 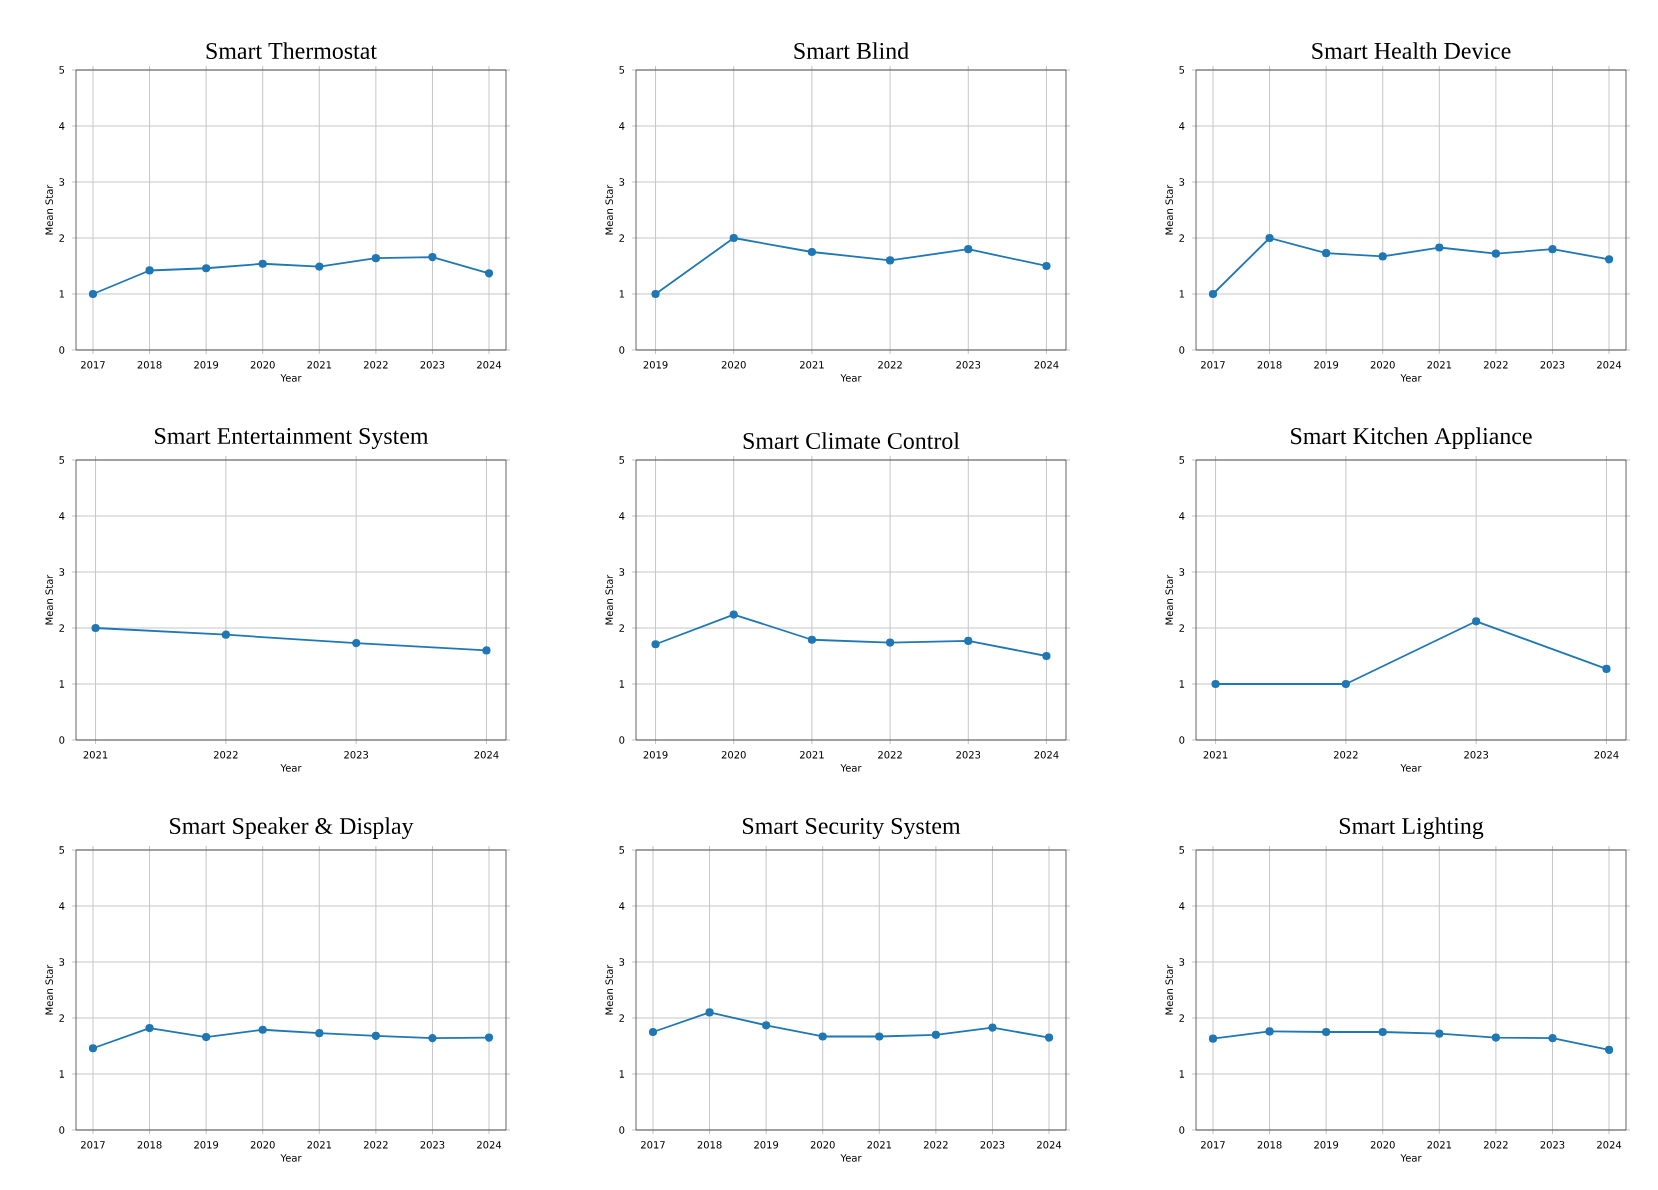 What do you see at coordinates (1411, 828) in the screenshot?
I see `chart-title: Smart Lighting` at bounding box center [1411, 828].